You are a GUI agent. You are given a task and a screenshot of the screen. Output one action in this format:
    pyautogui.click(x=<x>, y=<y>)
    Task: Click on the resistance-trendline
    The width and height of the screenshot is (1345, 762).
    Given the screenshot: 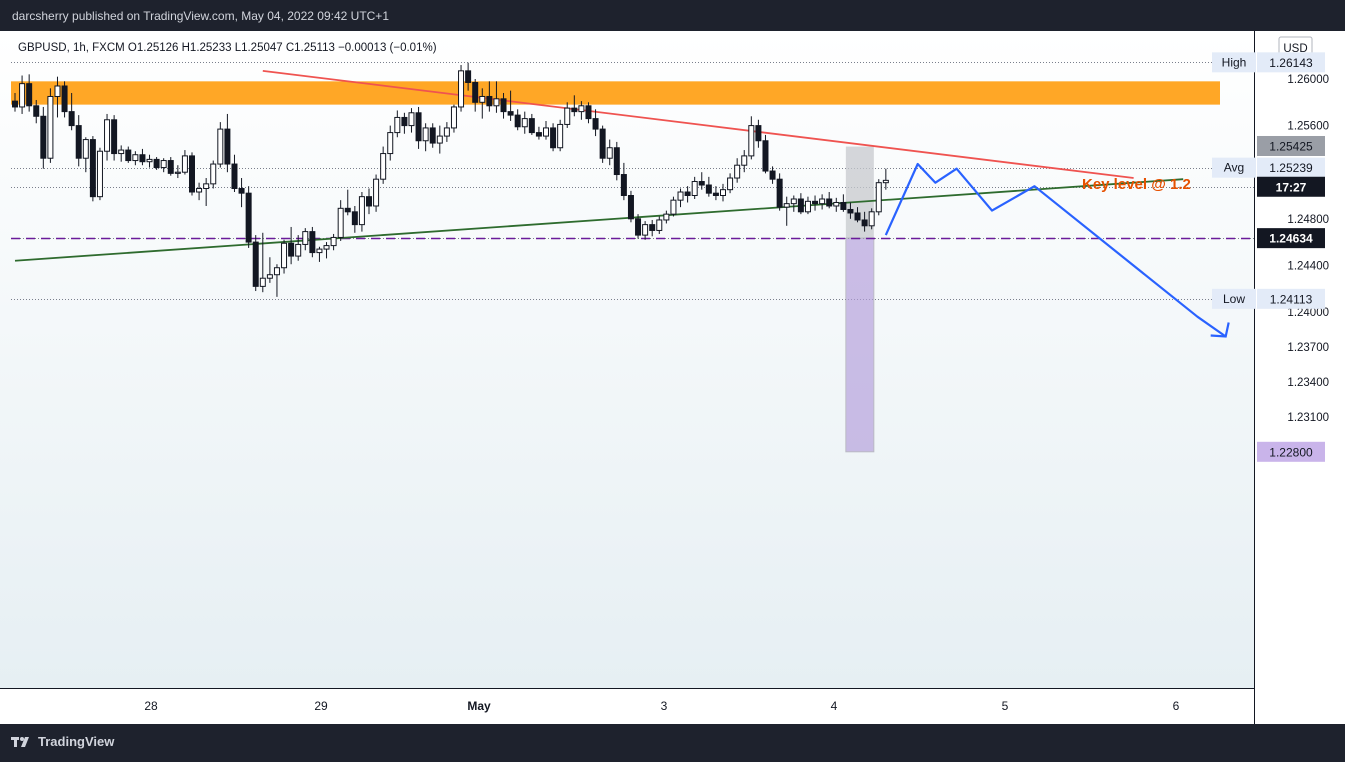 What is the action you would take?
    pyautogui.click(x=698, y=124)
    